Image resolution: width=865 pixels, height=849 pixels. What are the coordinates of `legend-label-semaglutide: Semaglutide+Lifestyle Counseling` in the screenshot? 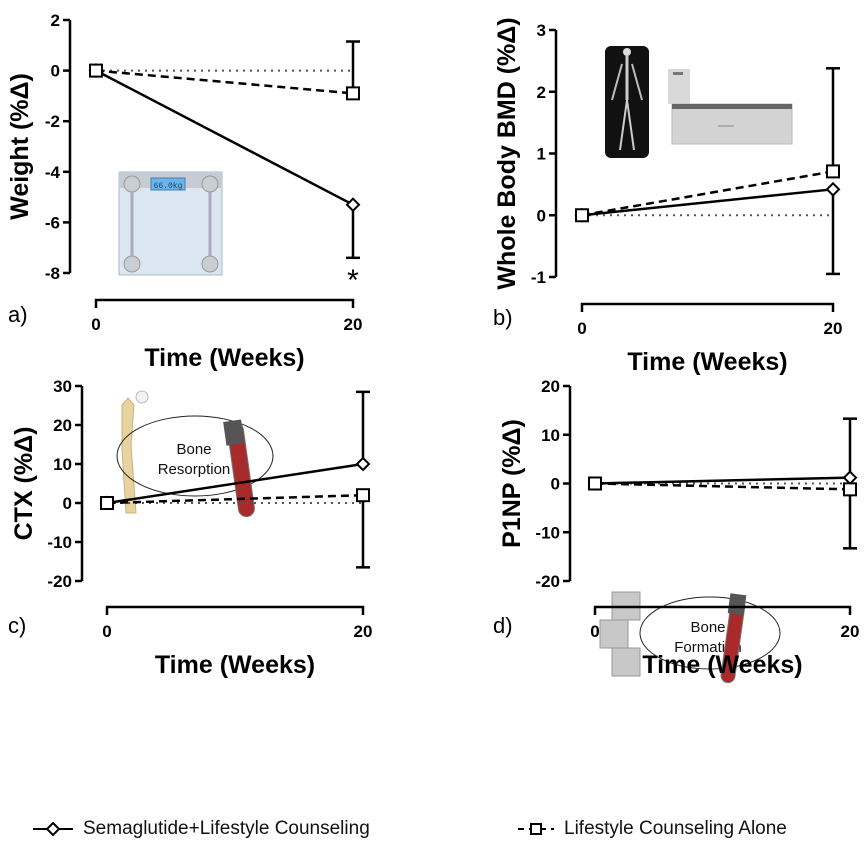 It's located at (226, 828).